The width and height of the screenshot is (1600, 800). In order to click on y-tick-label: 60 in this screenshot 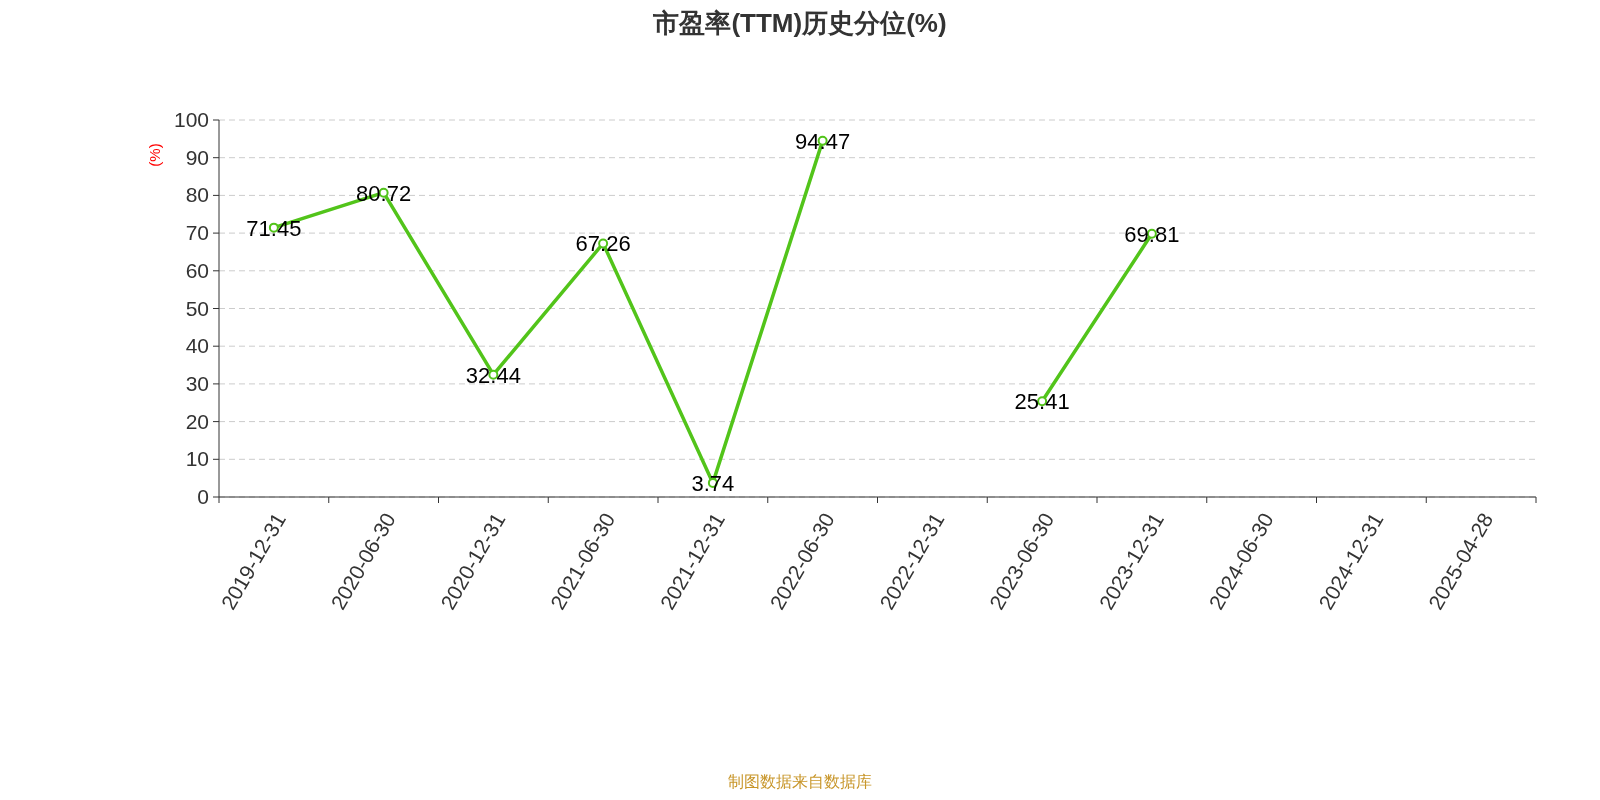, I will do `click(197, 270)`.